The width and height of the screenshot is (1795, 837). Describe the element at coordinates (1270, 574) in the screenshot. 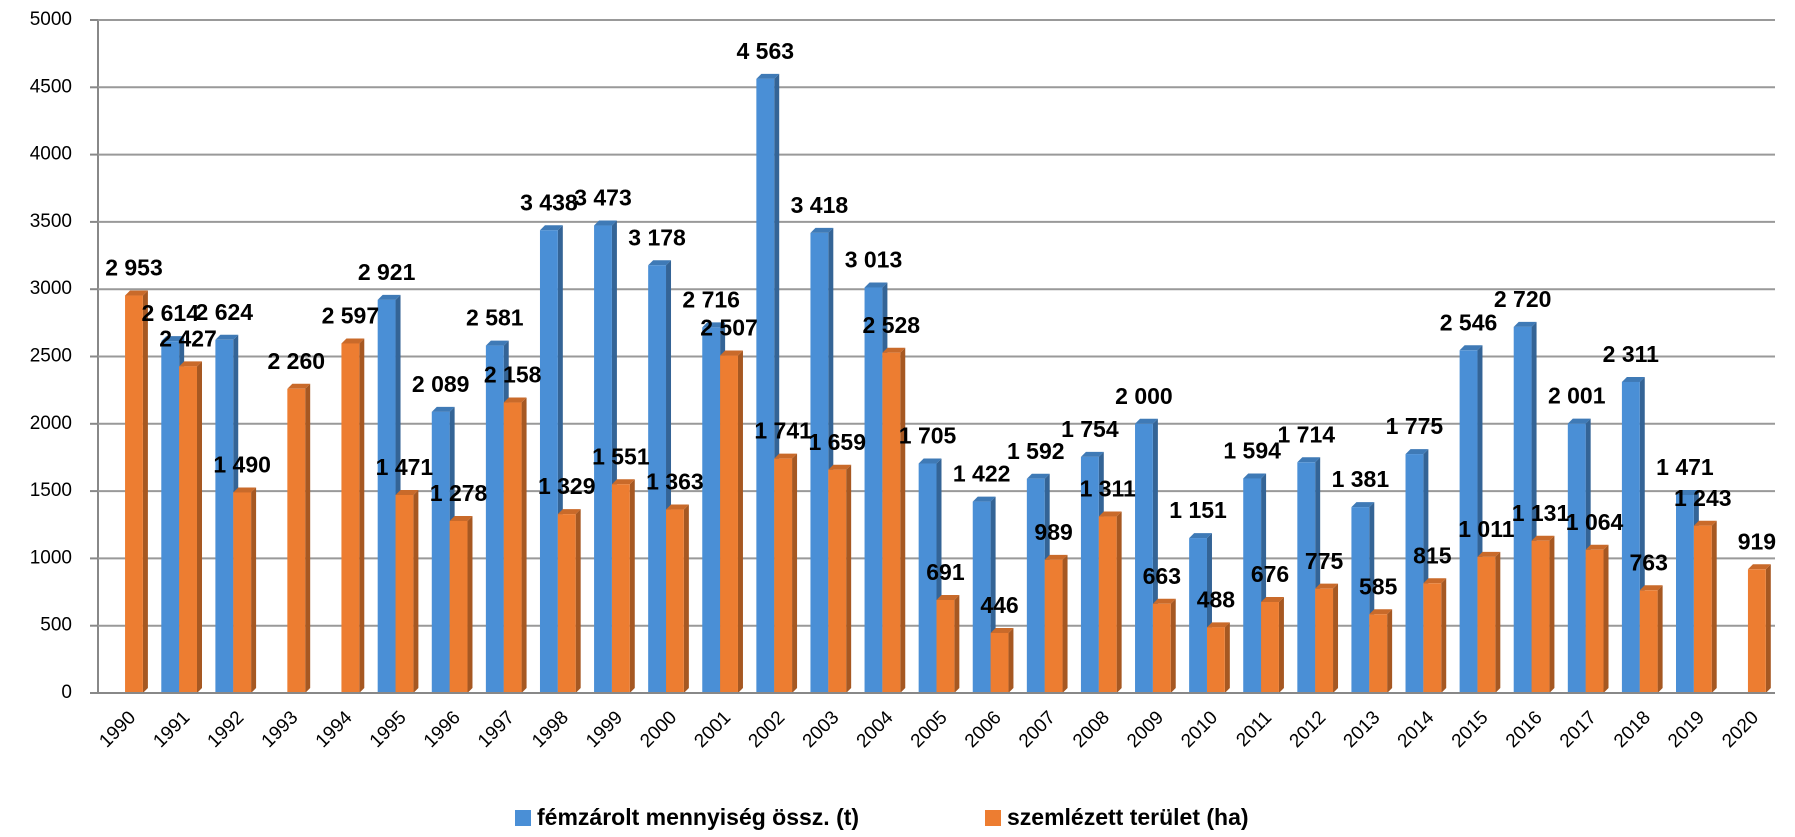

I see `value-label: 676` at that location.